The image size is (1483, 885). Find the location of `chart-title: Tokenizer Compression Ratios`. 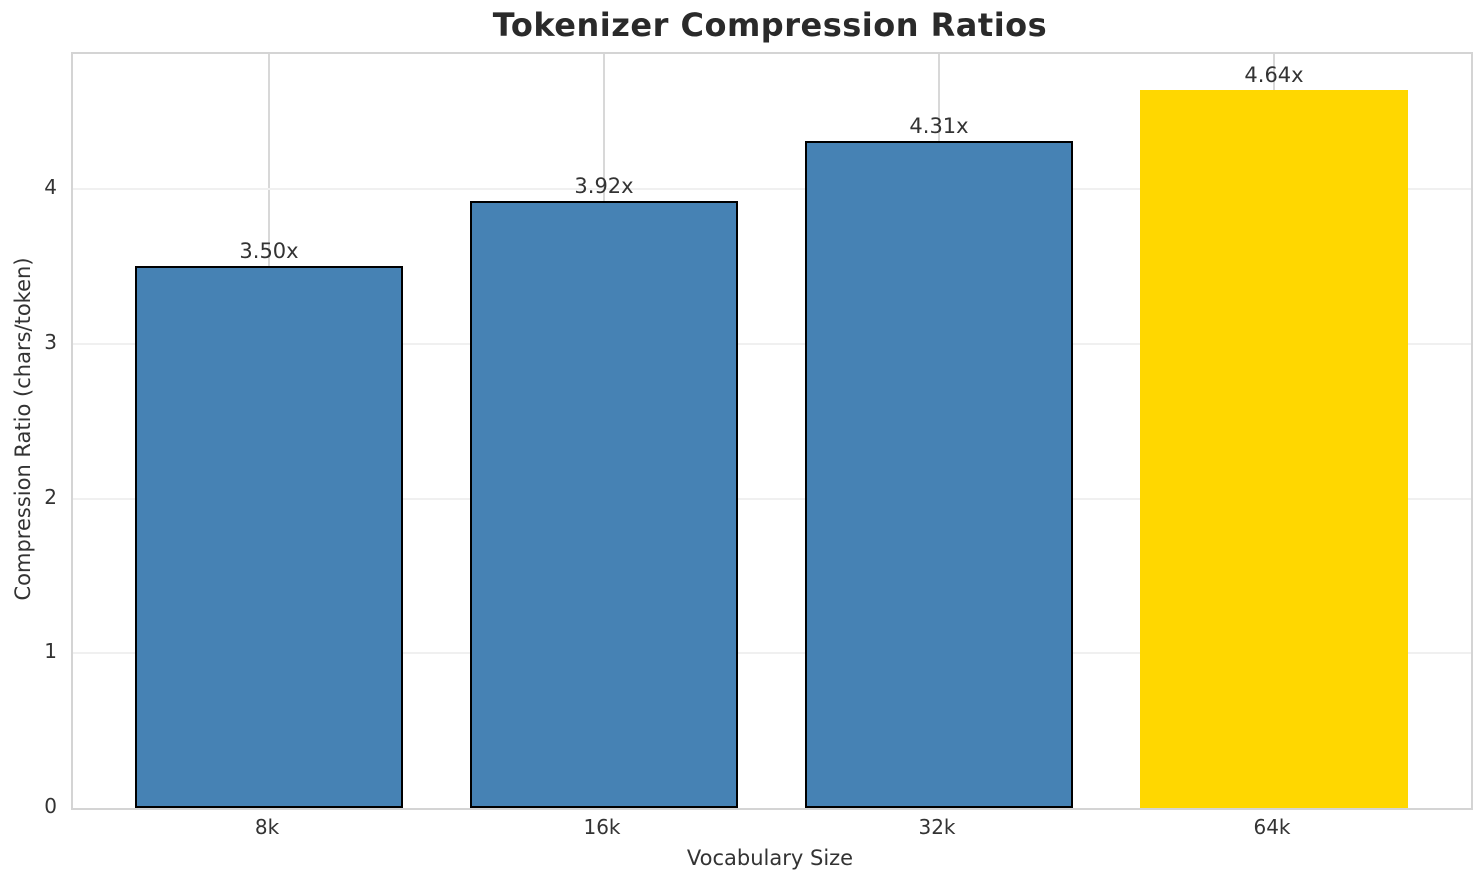

chart-title: Tokenizer Compression Ratios is located at coordinates (770, 25).